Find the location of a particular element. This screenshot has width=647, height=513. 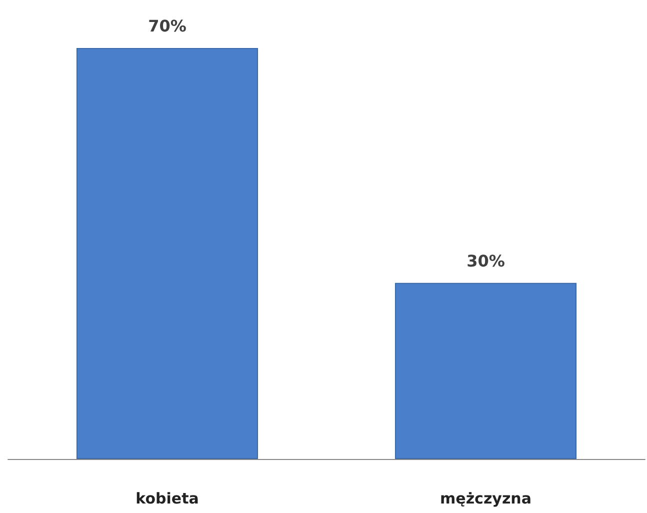

x-tick-label: kobieta is located at coordinates (167, 499).